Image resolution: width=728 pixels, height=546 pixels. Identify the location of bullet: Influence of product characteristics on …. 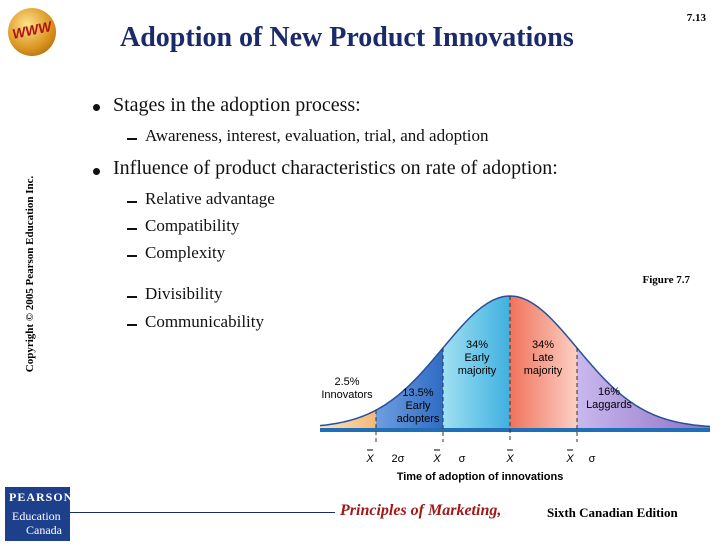
(335, 168).